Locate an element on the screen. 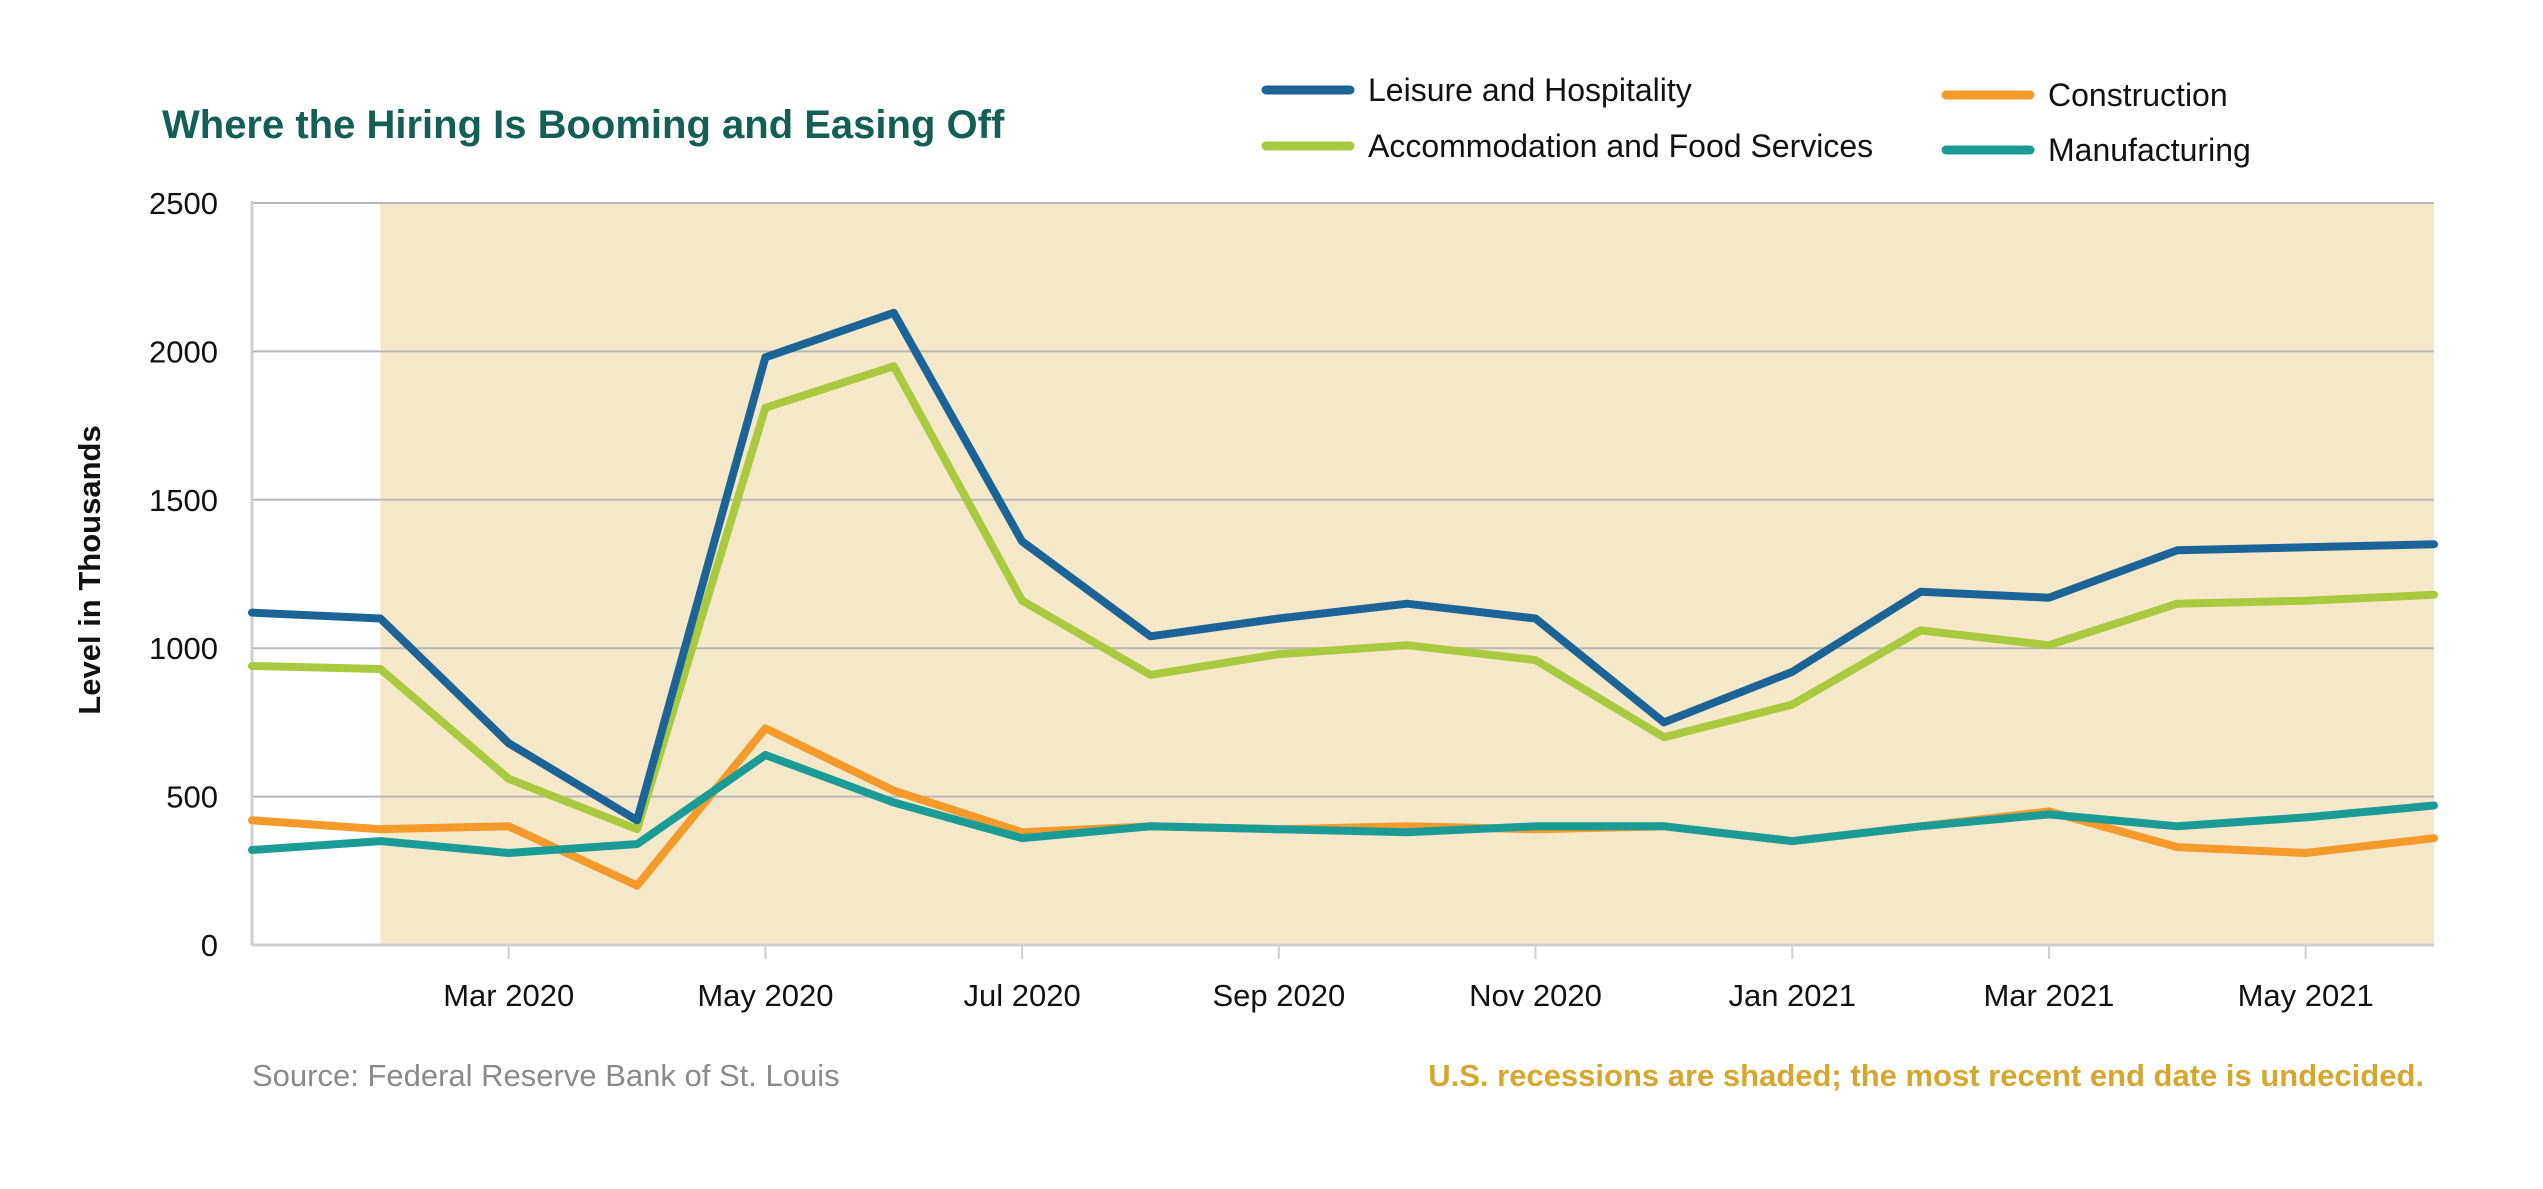 The width and height of the screenshot is (2543, 1189). x-tick-label: May 2021 is located at coordinates (2306, 995).